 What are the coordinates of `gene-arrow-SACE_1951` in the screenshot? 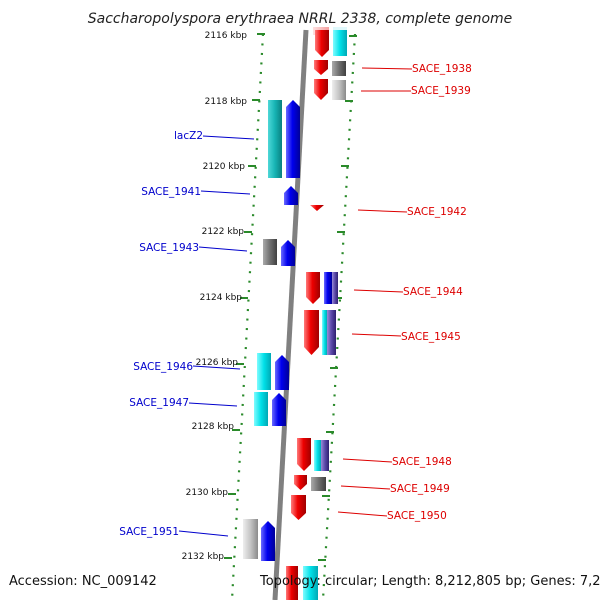 It's located at (268, 541).